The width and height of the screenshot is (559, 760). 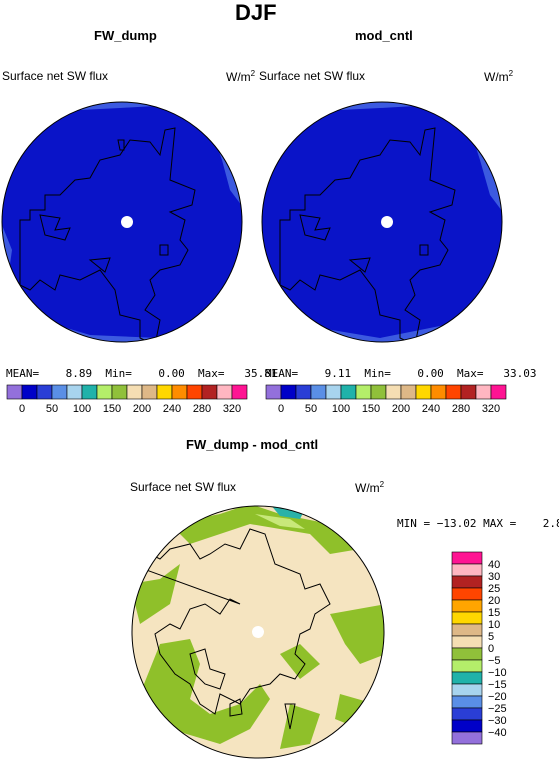 What do you see at coordinates (125, 35) in the screenshot?
I see `panel-title-fw-dump: FW_dump` at bounding box center [125, 35].